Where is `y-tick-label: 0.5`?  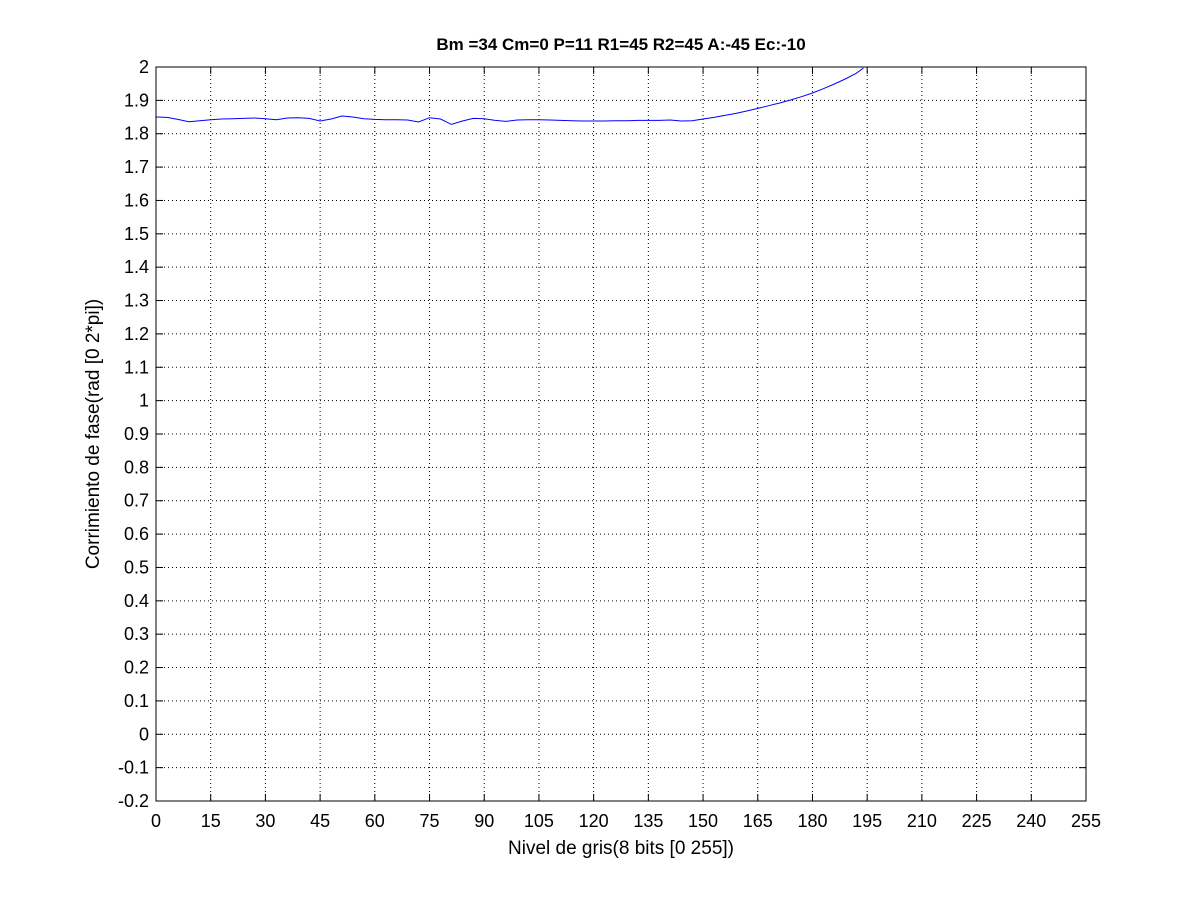
y-tick-label: 0.5 is located at coordinates (136, 567).